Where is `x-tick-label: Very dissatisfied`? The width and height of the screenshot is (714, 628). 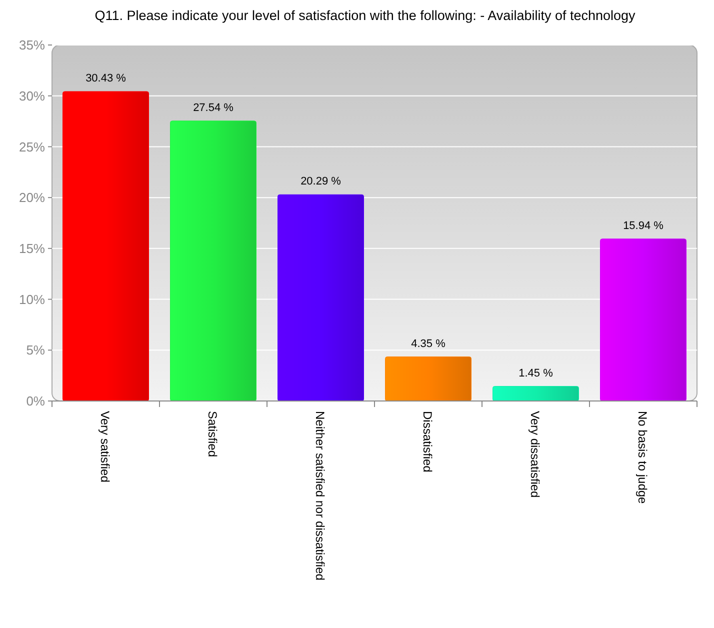
x-tick-label: Very dissatisfied is located at coordinates (535, 454).